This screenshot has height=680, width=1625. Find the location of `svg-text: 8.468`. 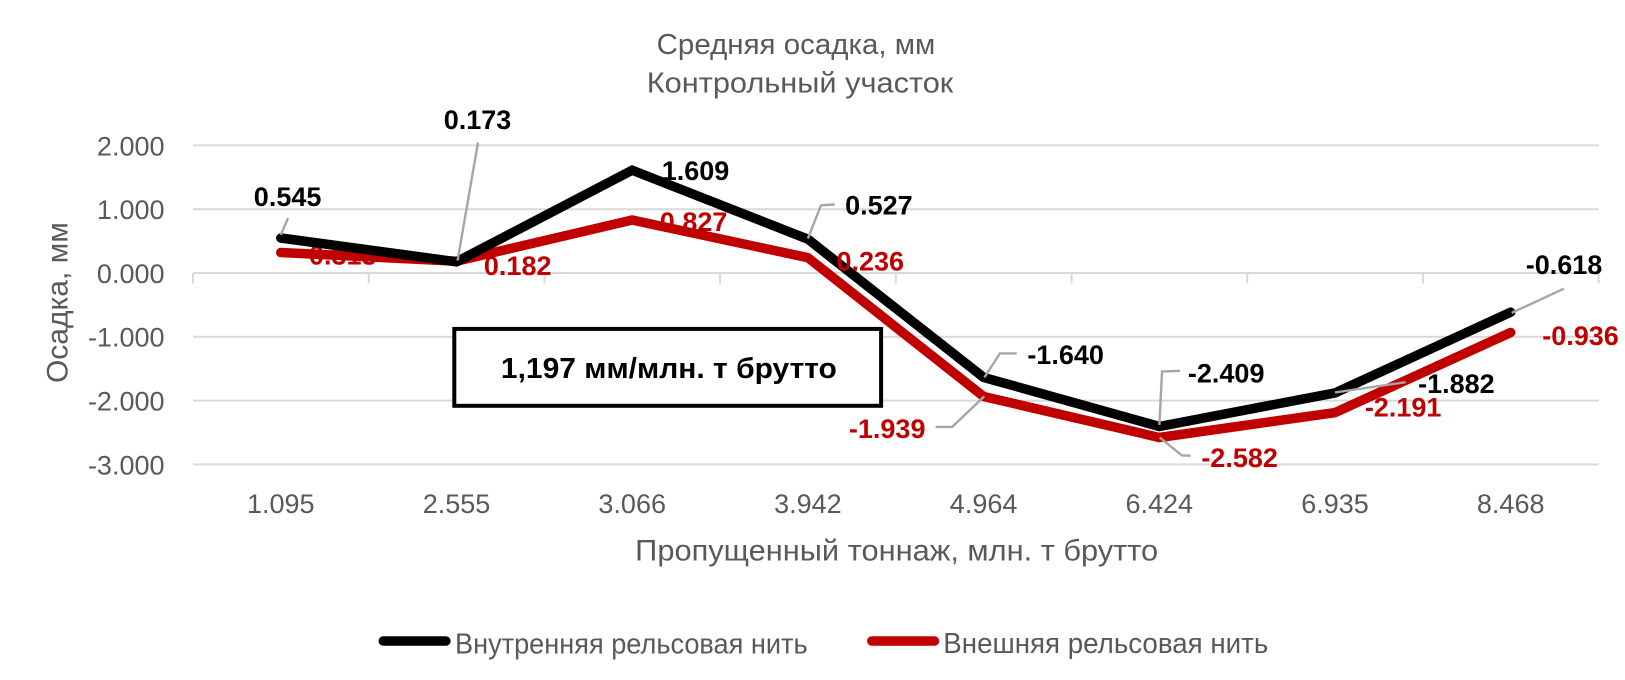

svg-text: 8.468 is located at coordinates (1511, 504).